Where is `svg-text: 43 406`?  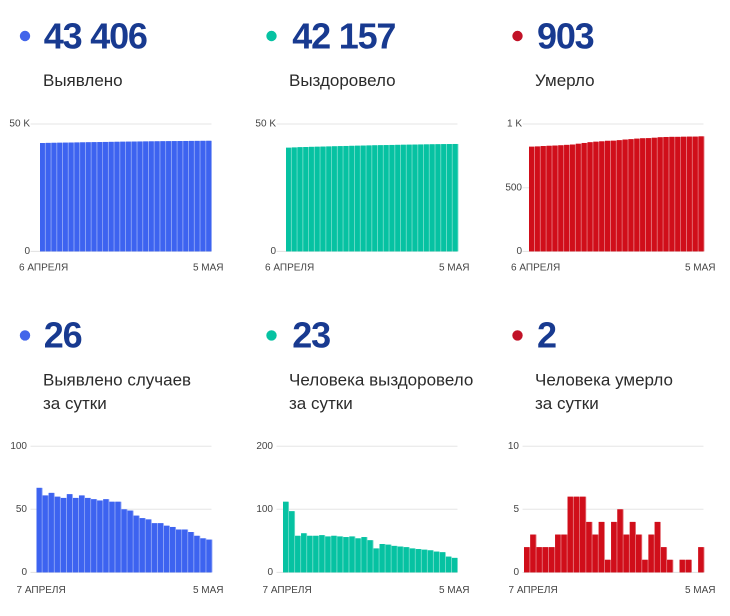 svg-text: 43 406 is located at coordinates (95, 35).